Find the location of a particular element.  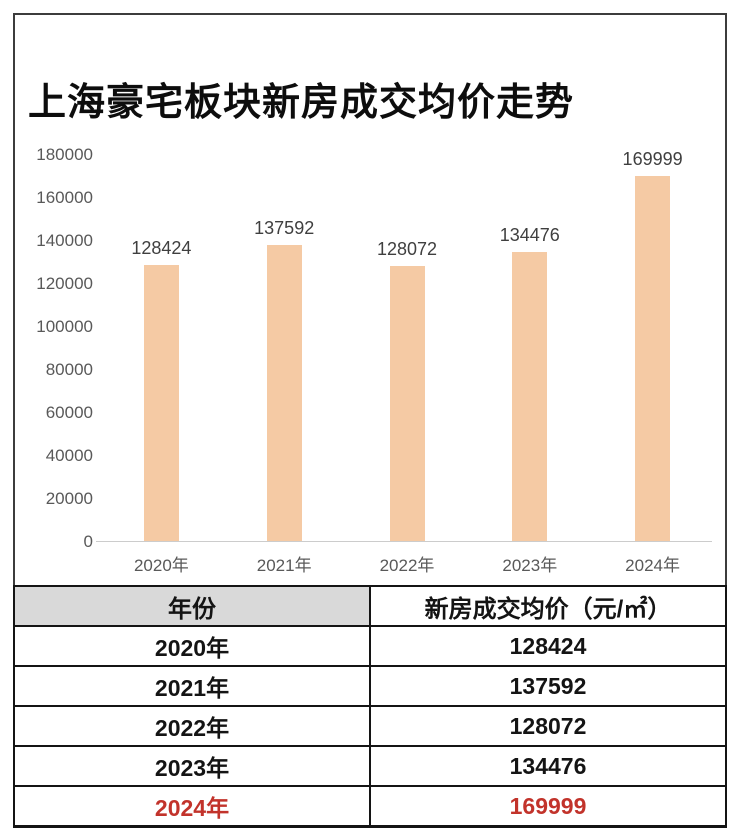

year-cell: 2021年 is located at coordinates (192, 686).